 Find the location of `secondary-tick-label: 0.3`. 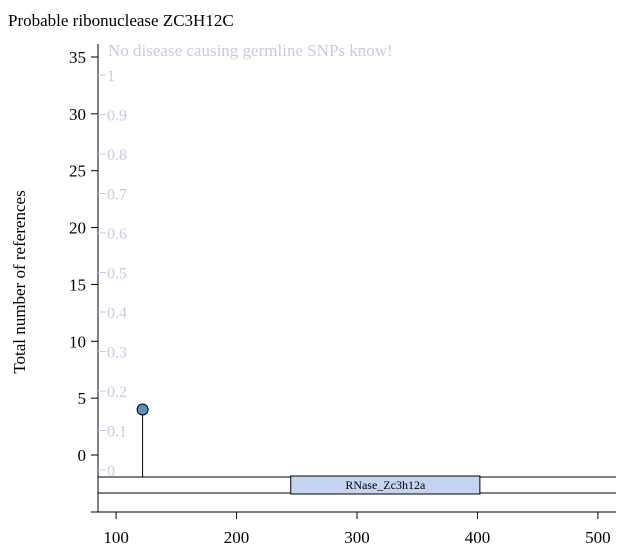

secondary-tick-label: 0.3 is located at coordinates (117, 353).